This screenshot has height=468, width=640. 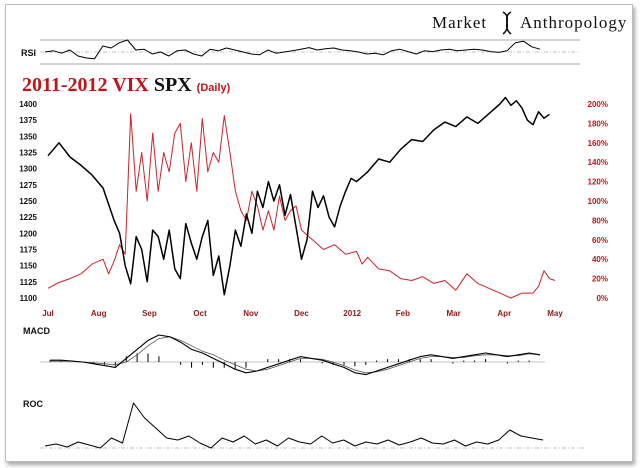 I want to click on dna-helix-icon, so click(x=507, y=23).